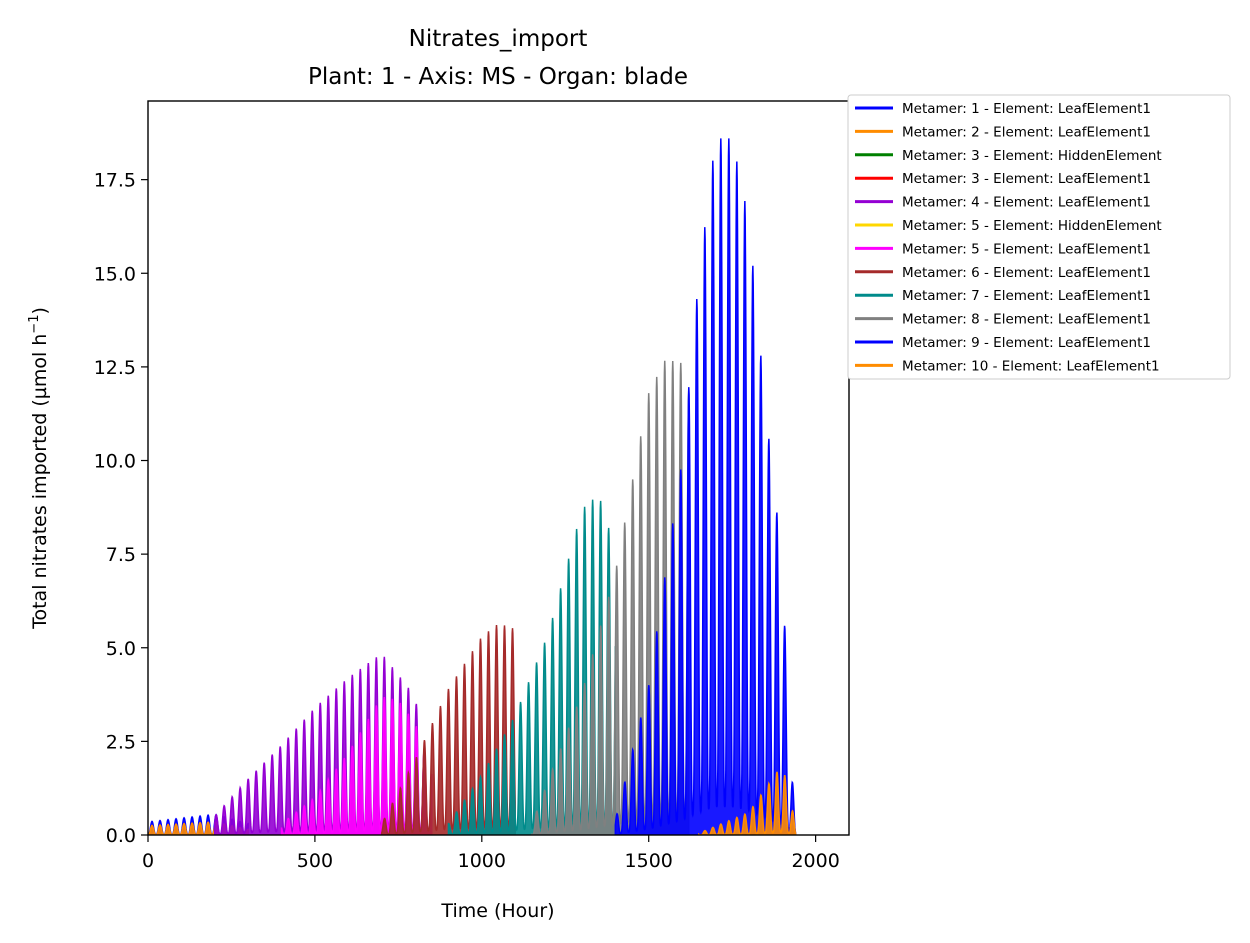 This screenshot has height=943, width=1250. What do you see at coordinates (148, 861) in the screenshot?
I see `x-tick-label: 0` at bounding box center [148, 861].